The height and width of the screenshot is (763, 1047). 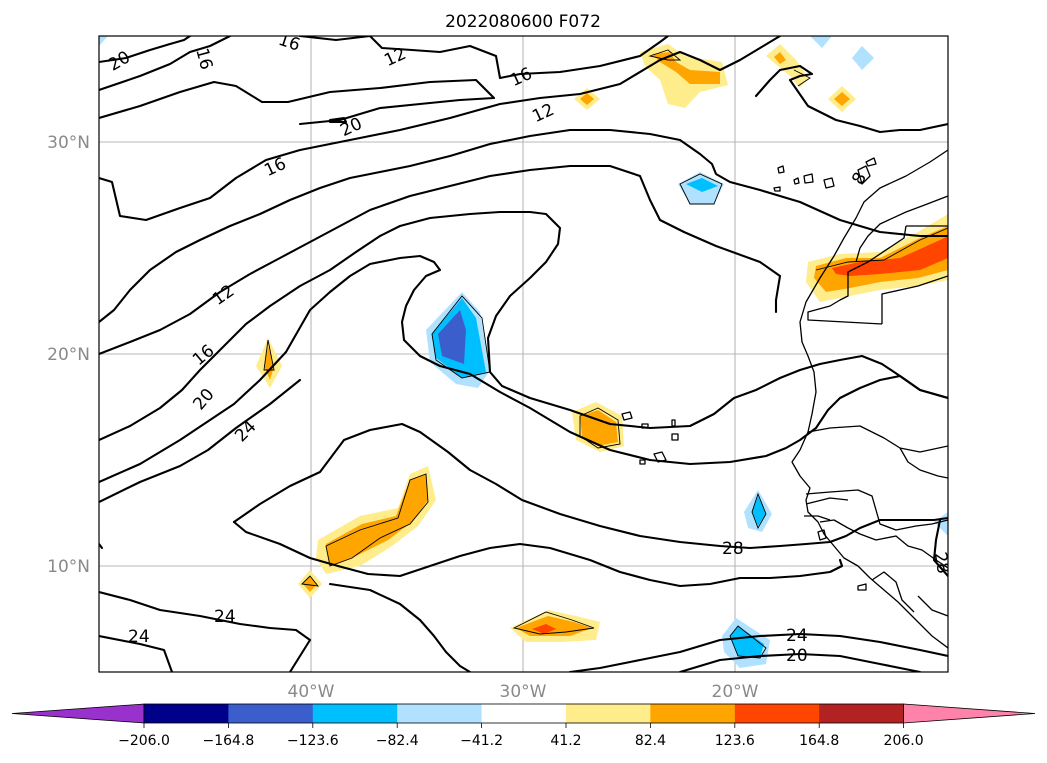 I want to click on colorbar-tick-label: −41.2, so click(x=481, y=741).